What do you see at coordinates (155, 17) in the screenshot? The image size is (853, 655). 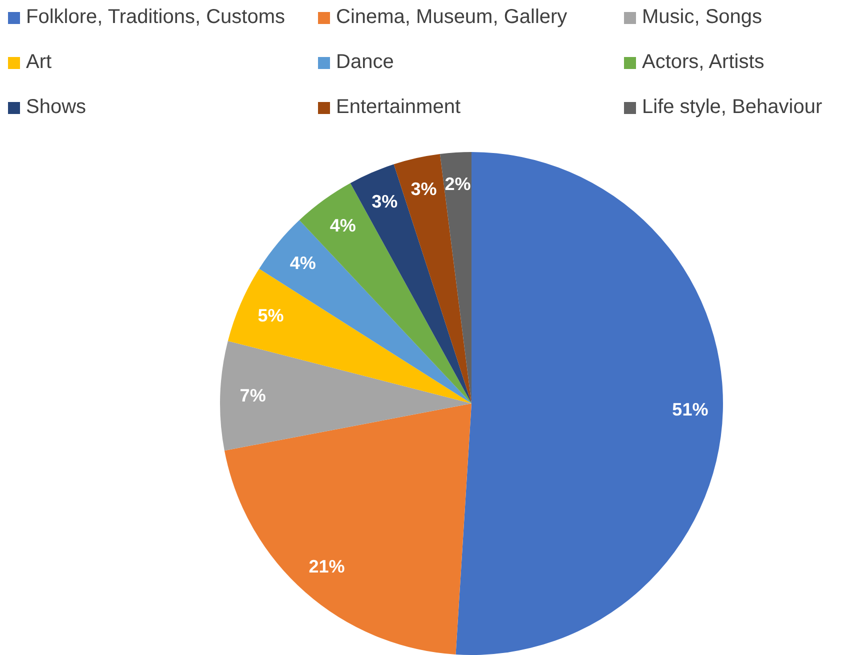 I see `legend-label: Folklore, Traditions, Customs` at bounding box center [155, 17].